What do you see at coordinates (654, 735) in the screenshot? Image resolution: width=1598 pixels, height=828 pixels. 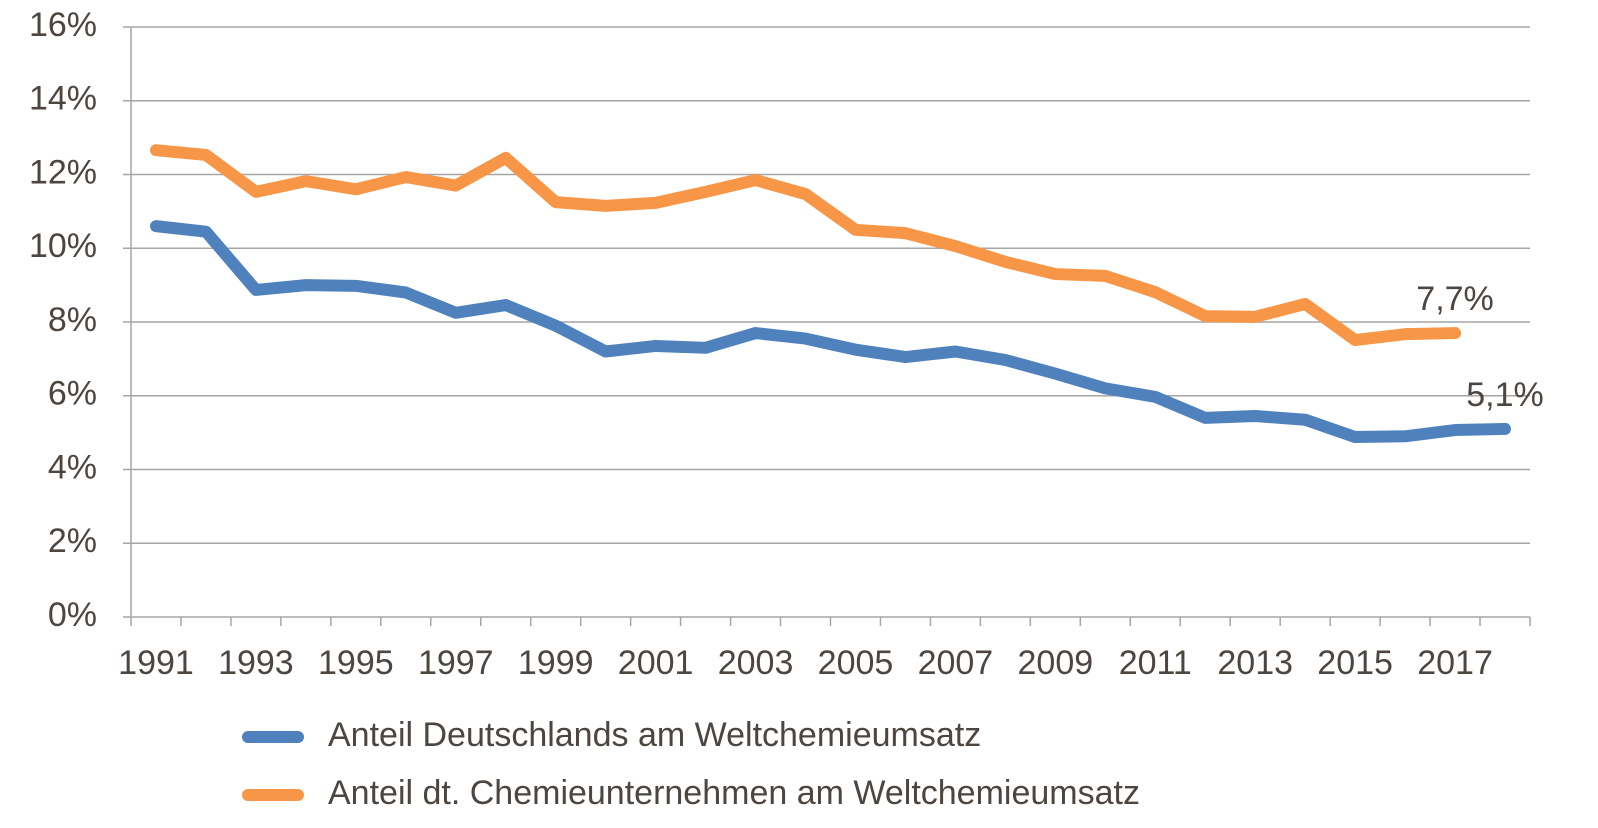 I see `legend-label: Anteil Deutschlands am Weltchemieumsatz` at bounding box center [654, 735].